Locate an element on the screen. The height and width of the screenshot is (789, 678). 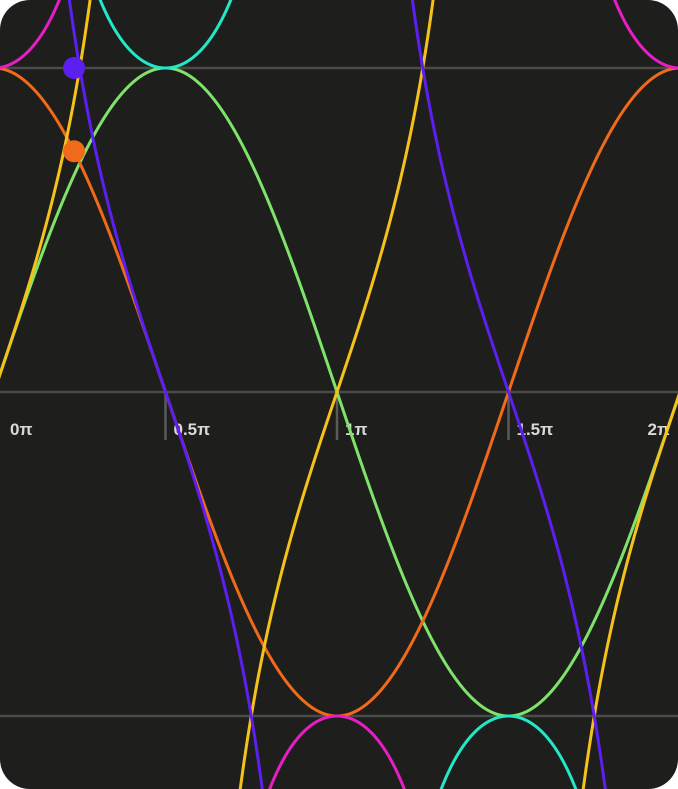
x-tick-label-0: 0π is located at coordinates (21, 429).